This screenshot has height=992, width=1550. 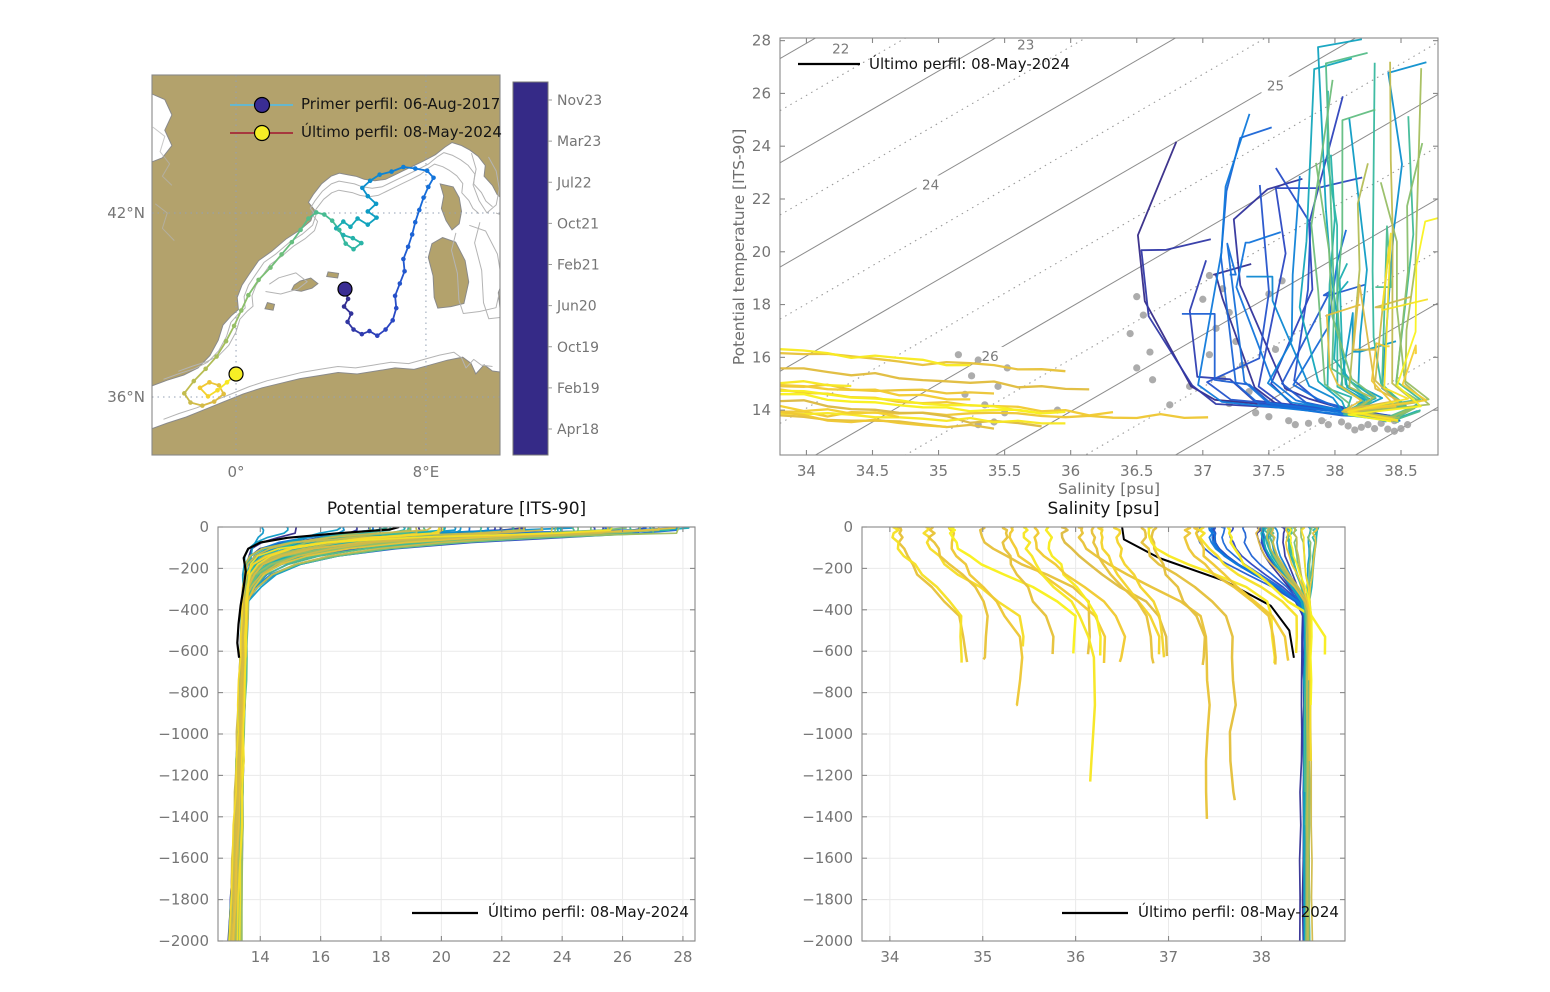 What do you see at coordinates (761, 252) in the screenshot?
I see `svg-text: 20` at bounding box center [761, 252].